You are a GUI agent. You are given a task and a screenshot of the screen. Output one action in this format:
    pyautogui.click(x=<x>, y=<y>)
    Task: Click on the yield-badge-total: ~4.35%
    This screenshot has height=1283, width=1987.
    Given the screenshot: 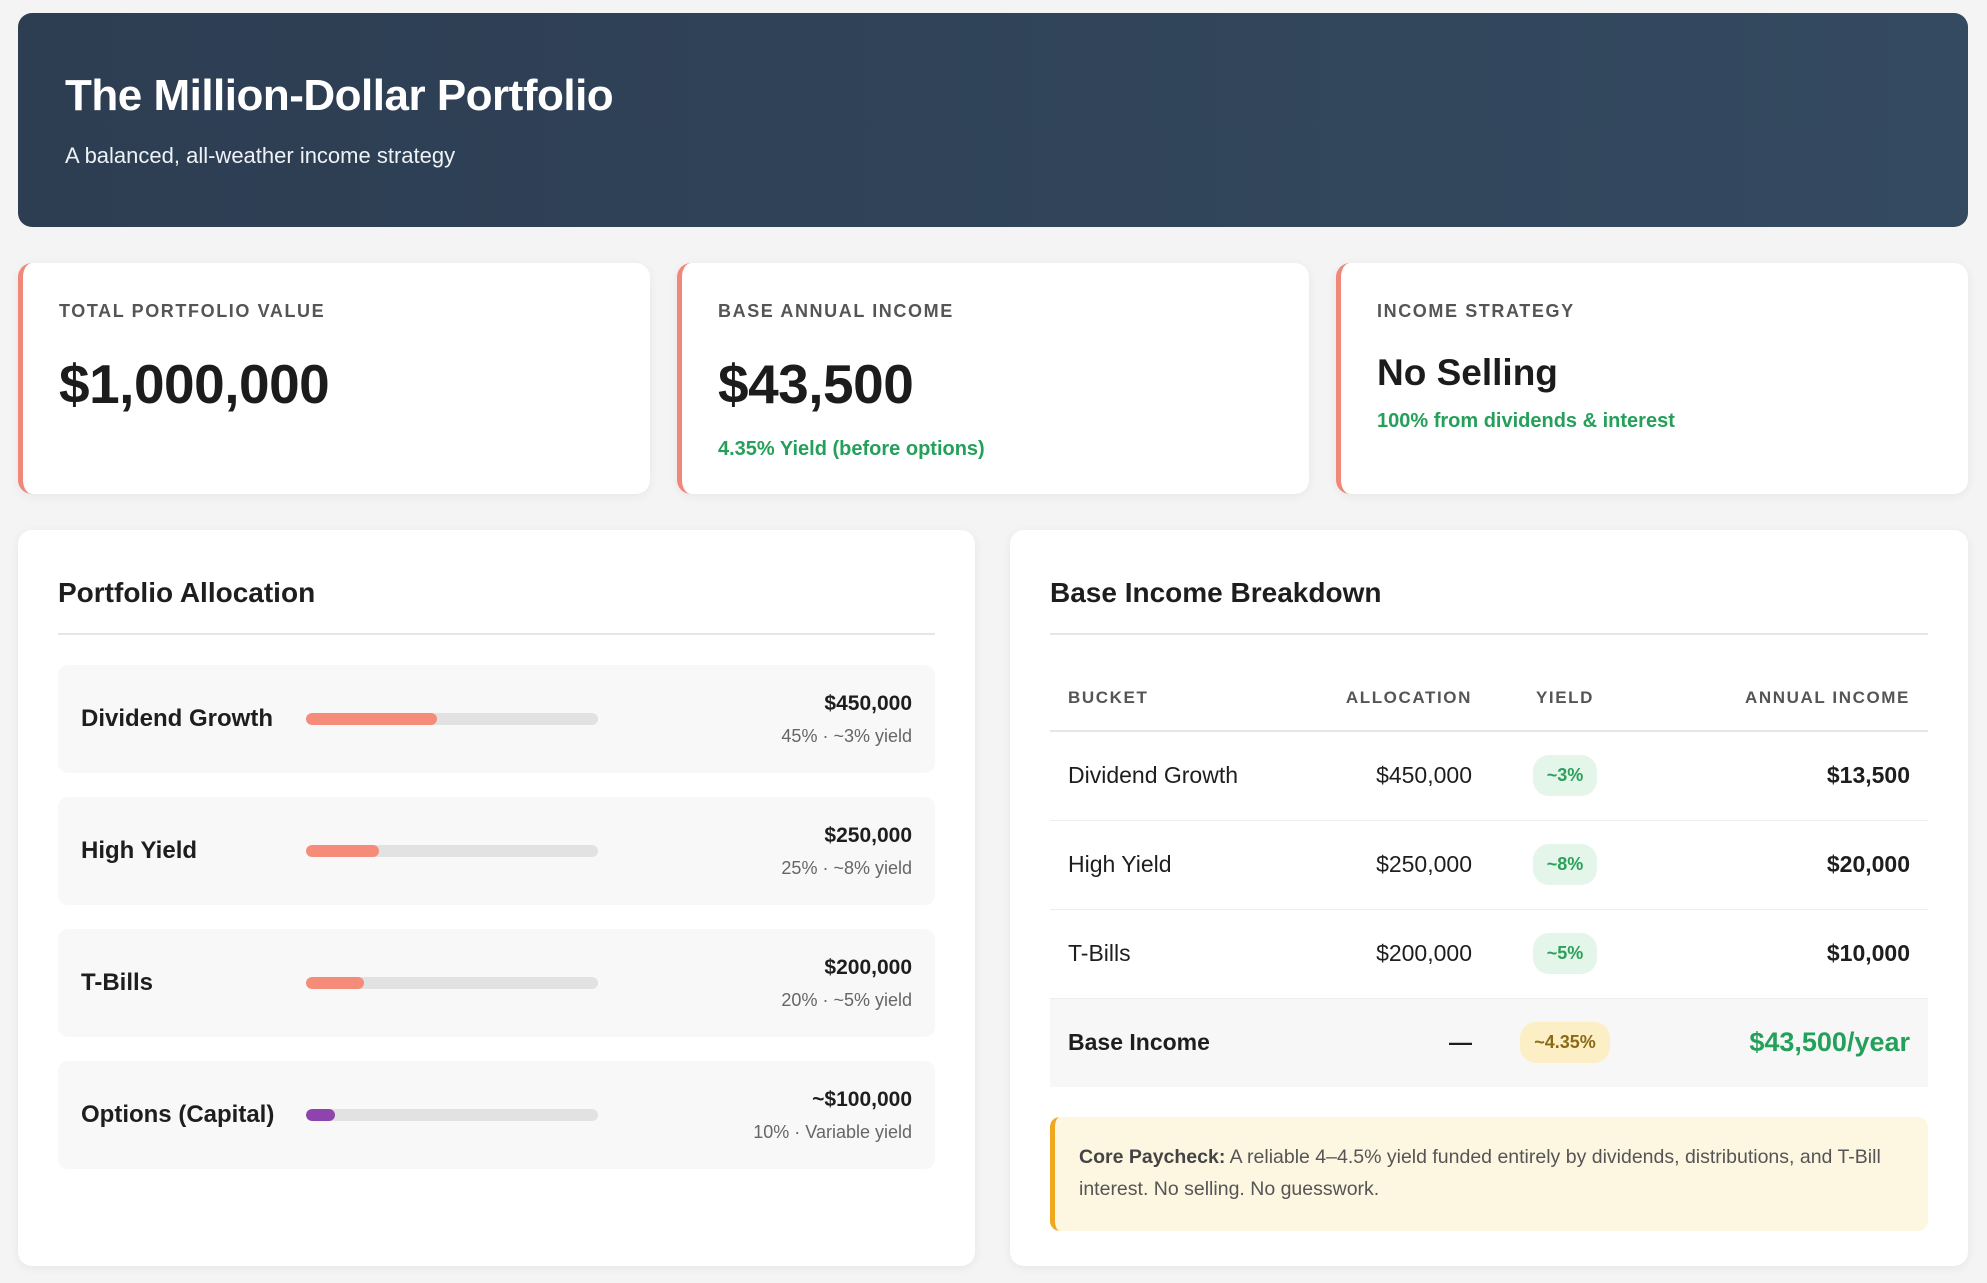 What is the action you would take?
    pyautogui.click(x=1565, y=1043)
    